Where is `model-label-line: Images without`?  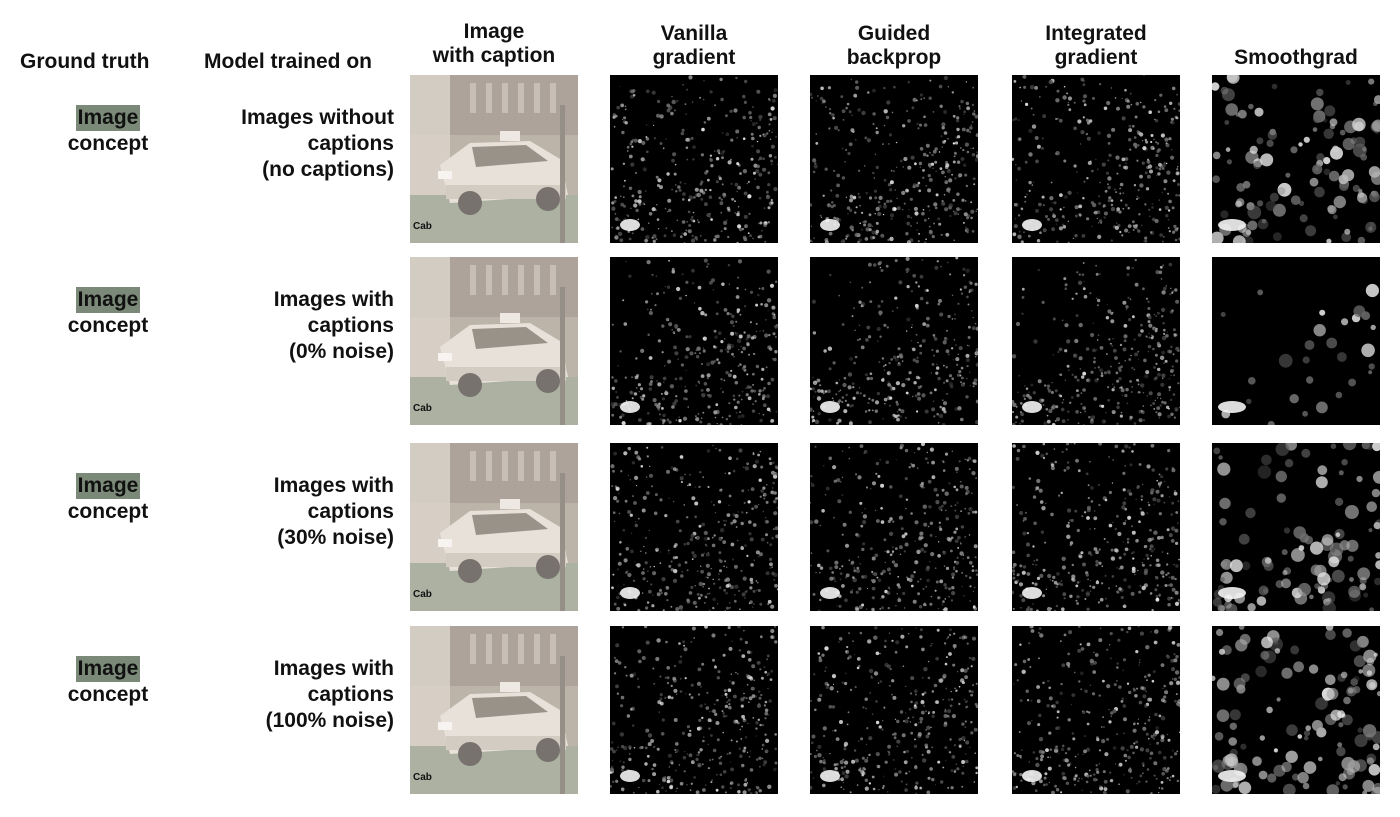 model-label-line: Images without is located at coordinates (317, 117).